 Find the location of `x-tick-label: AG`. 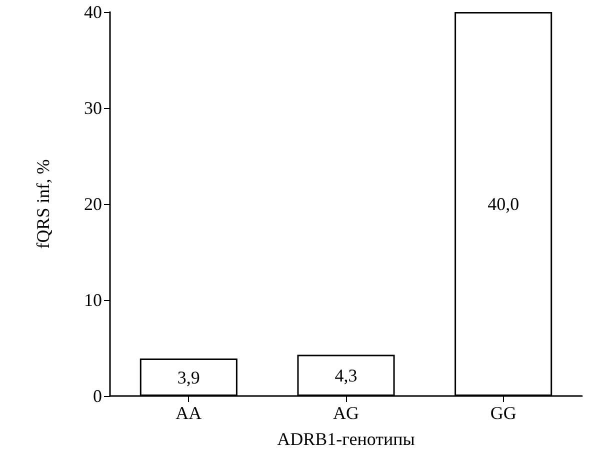

x-tick-label: AG is located at coordinates (346, 413).